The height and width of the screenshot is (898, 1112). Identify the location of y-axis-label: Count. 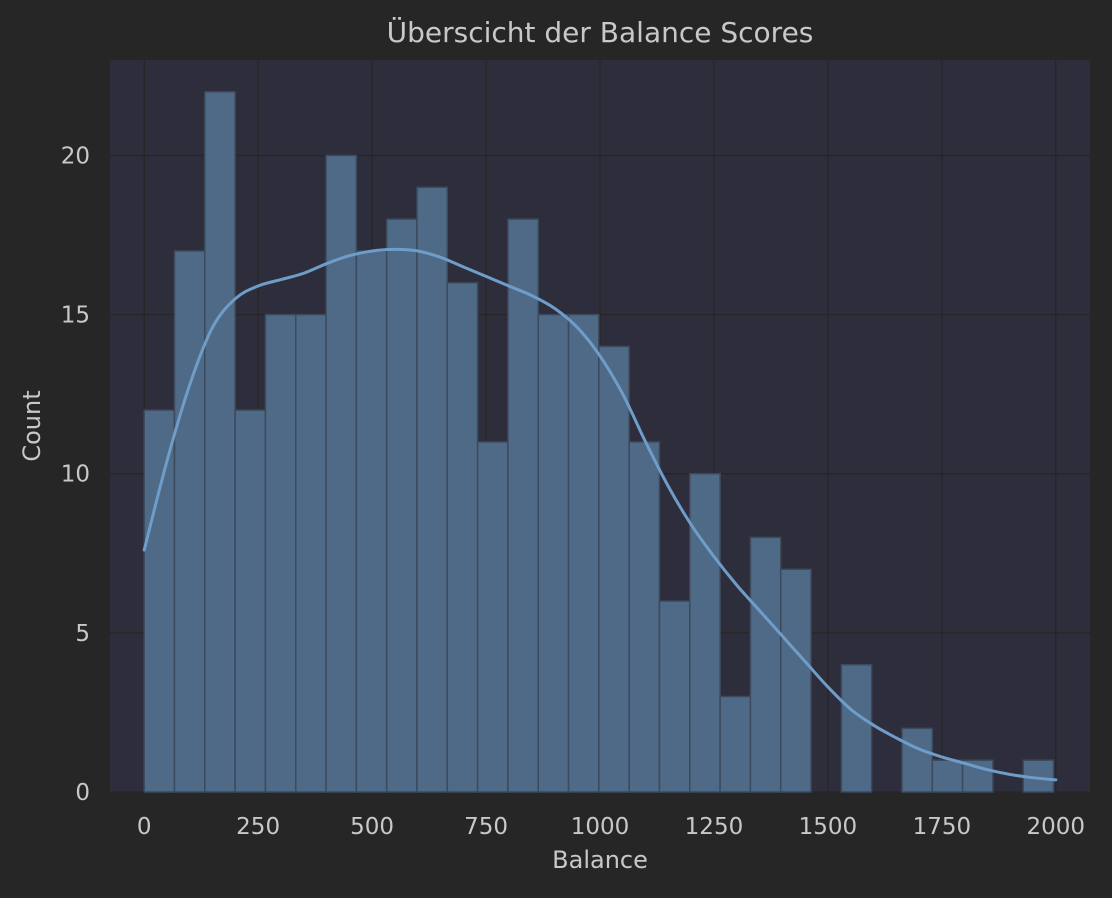
(32, 425).